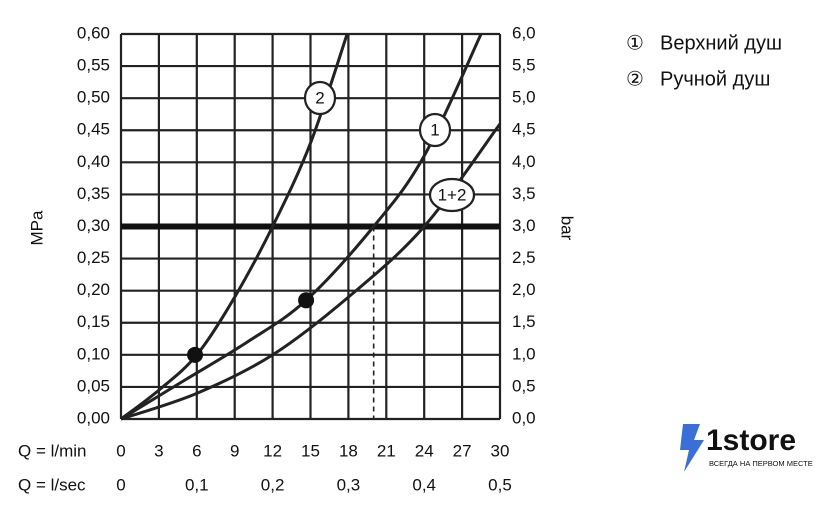 The height and width of the screenshot is (520, 840). Describe the element at coordinates (524, 193) in the screenshot. I see `y2-tick-label: 3,5` at that location.